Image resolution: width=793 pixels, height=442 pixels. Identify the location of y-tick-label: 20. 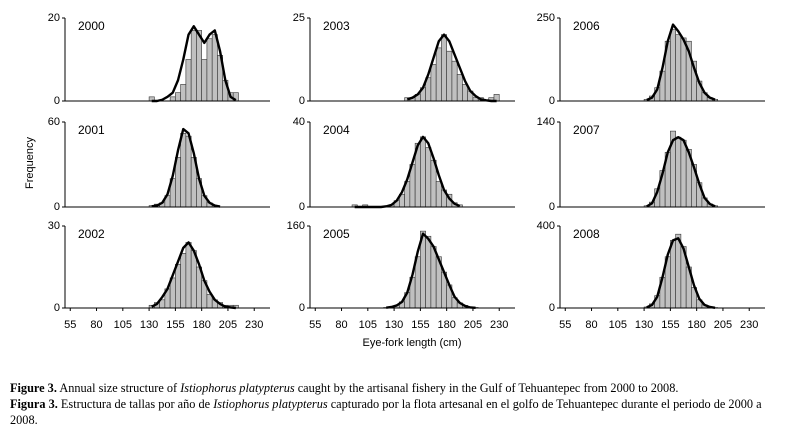
(54, 18).